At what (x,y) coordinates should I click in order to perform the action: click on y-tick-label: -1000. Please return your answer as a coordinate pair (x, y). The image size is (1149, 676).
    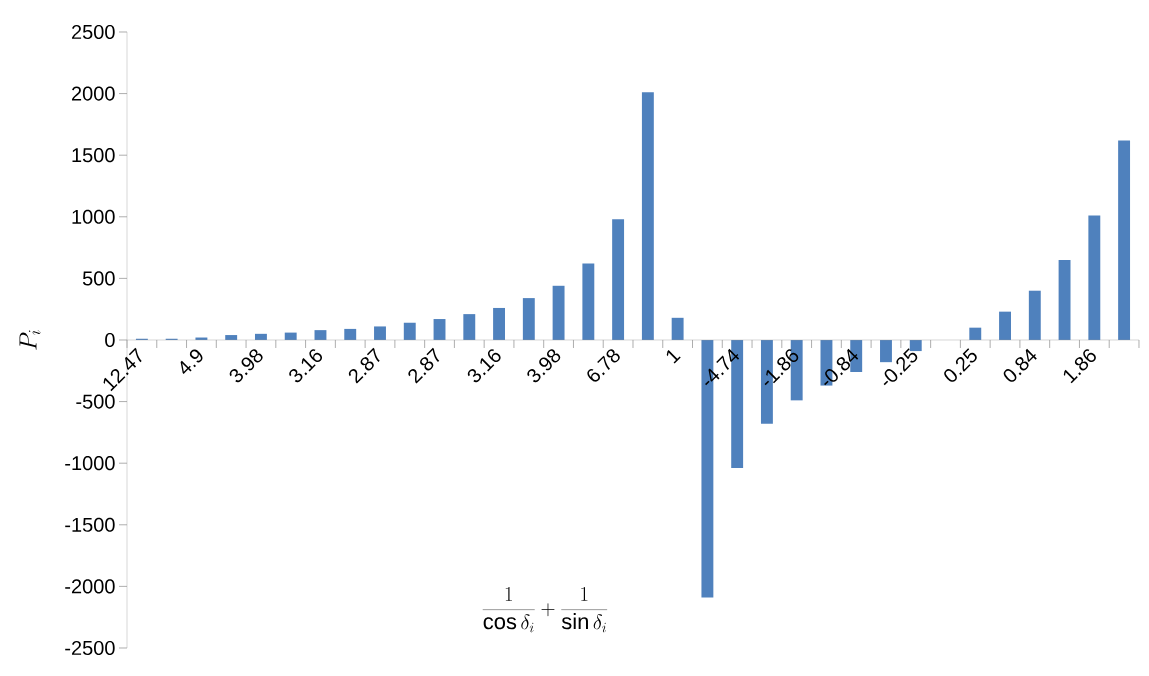
    Looking at the image, I should click on (90, 463).